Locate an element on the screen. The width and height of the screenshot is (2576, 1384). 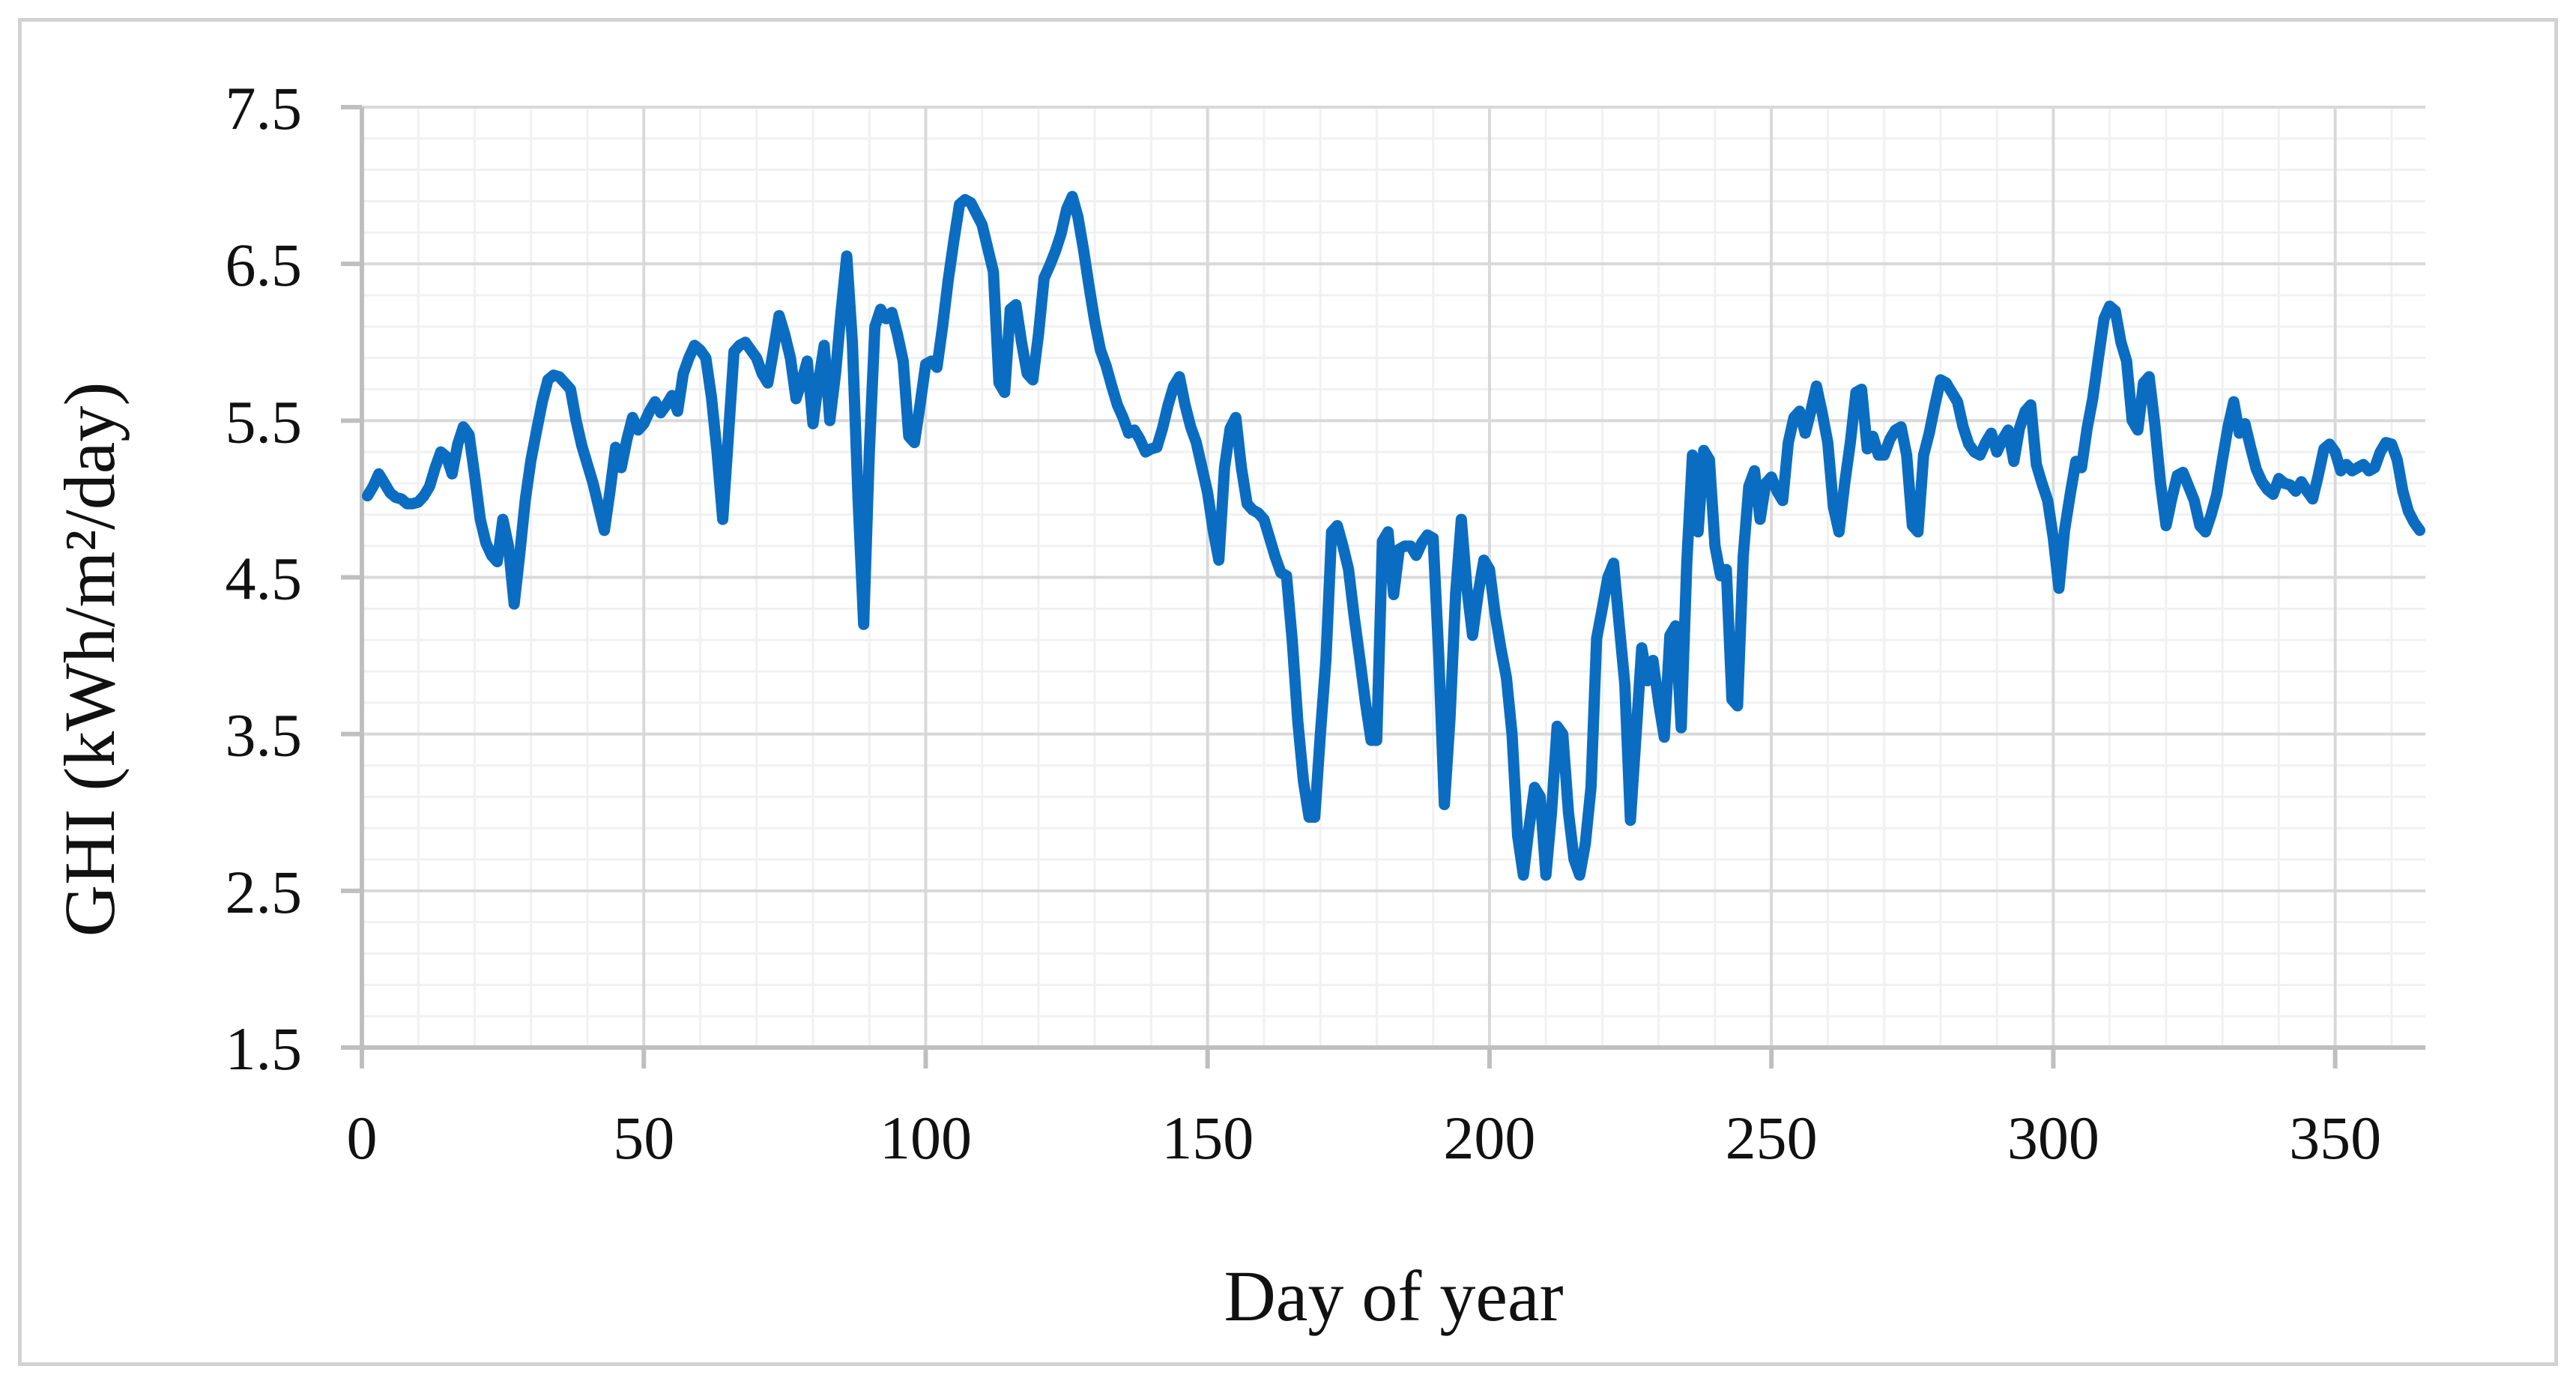
x-tick-label: 100 is located at coordinates (926, 1138).